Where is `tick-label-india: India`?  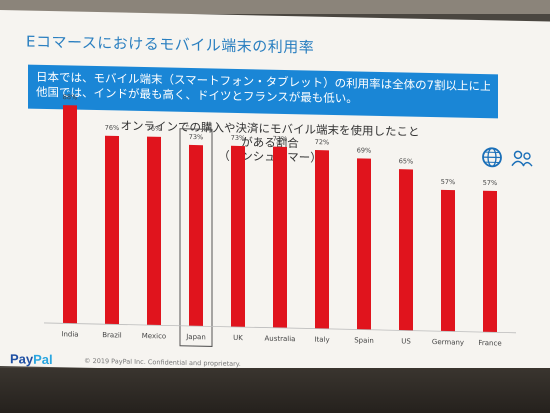
tick-label-india: India is located at coordinates (69, 334).